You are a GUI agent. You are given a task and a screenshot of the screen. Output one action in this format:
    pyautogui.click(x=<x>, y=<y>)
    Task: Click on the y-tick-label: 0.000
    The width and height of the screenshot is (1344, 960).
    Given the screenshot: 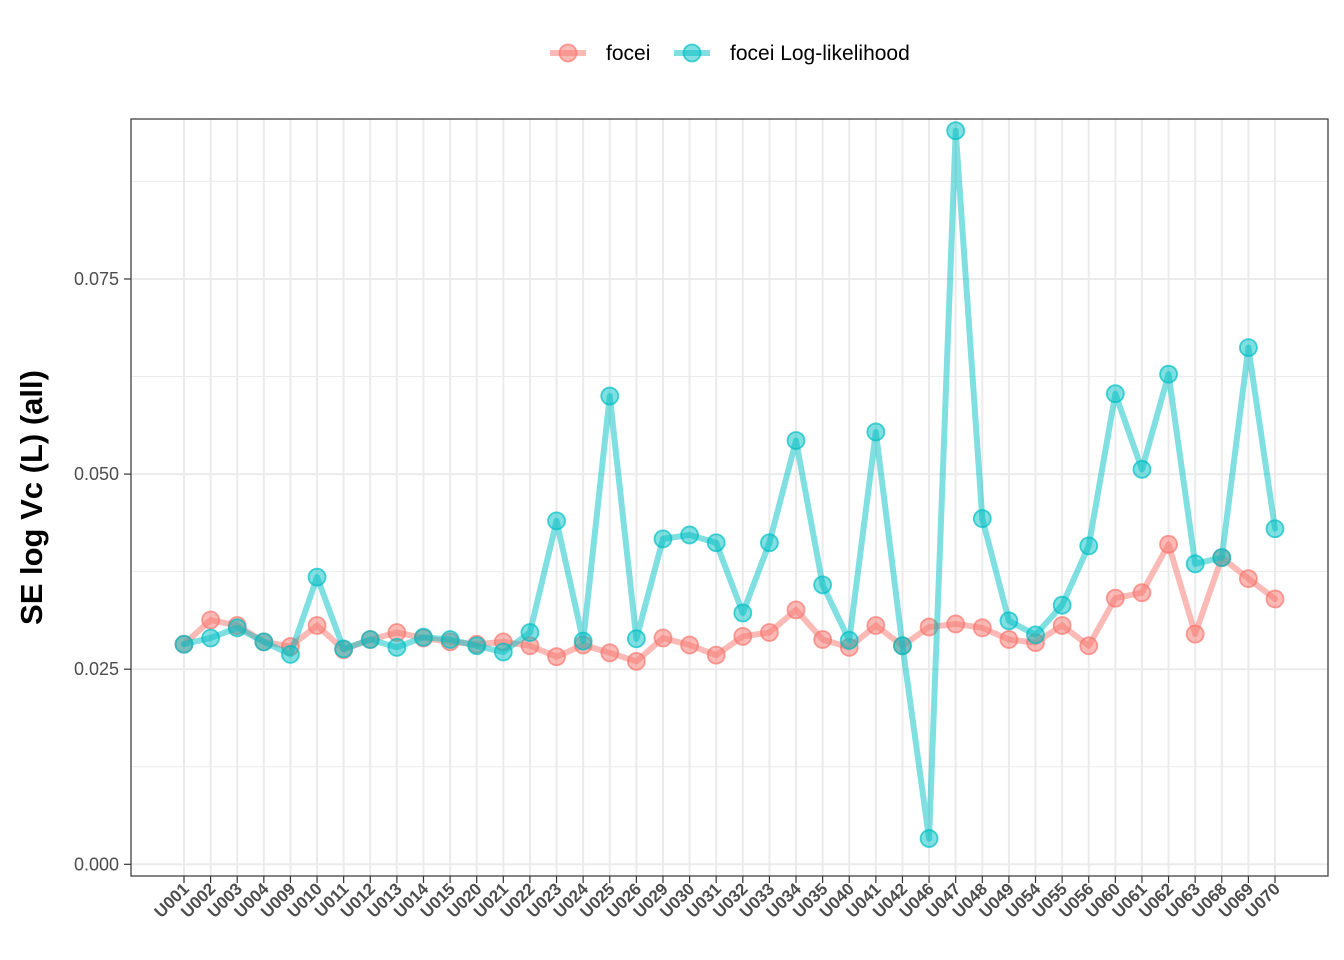 What is the action you would take?
    pyautogui.click(x=96, y=864)
    